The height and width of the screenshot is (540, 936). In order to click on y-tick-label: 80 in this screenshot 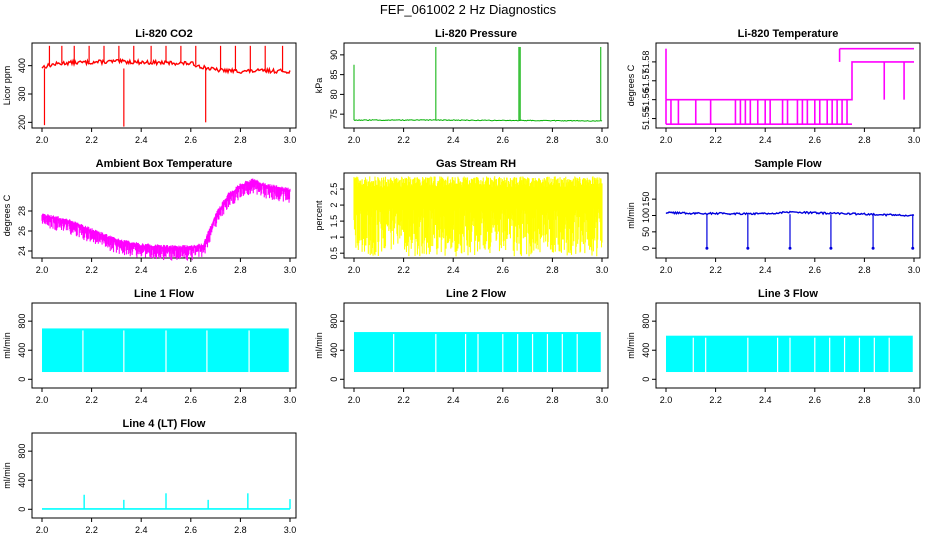, I will do `click(334, 94)`.